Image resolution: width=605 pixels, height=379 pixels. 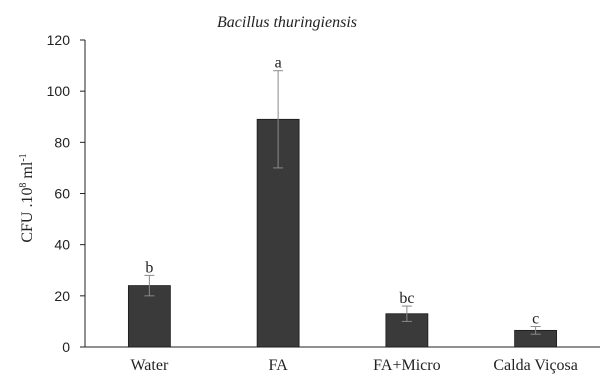 What do you see at coordinates (62, 296) in the screenshot?
I see `y-tick-label: 20` at bounding box center [62, 296].